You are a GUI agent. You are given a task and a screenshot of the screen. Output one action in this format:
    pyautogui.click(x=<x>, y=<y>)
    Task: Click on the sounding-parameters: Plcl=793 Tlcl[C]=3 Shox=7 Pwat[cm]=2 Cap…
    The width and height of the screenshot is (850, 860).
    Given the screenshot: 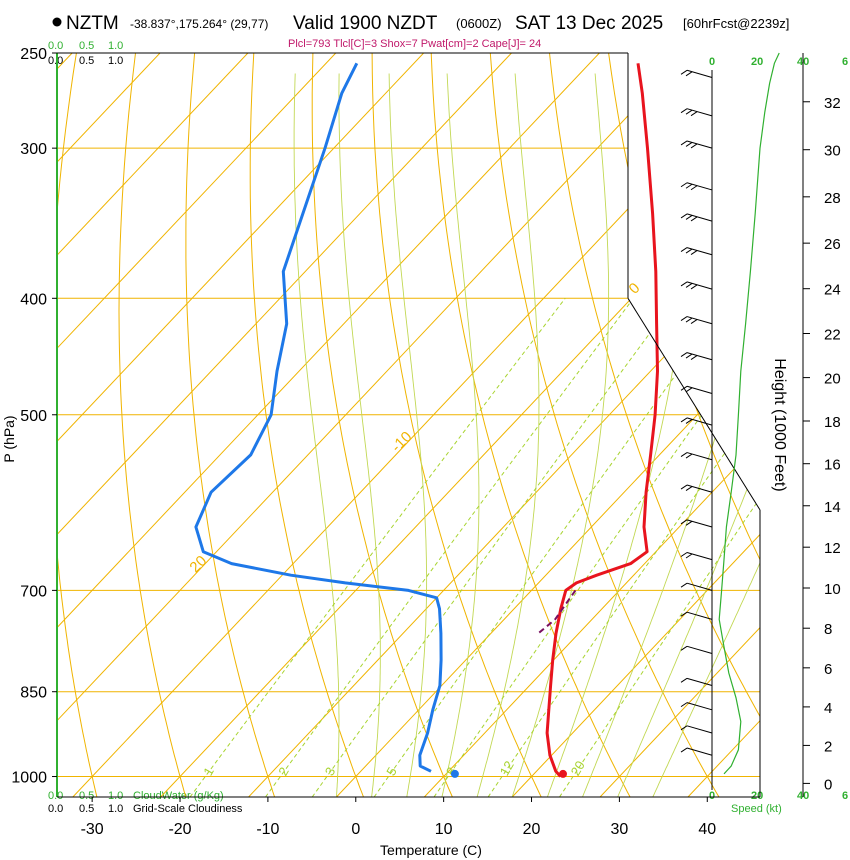 What is the action you would take?
    pyautogui.click(x=414, y=44)
    